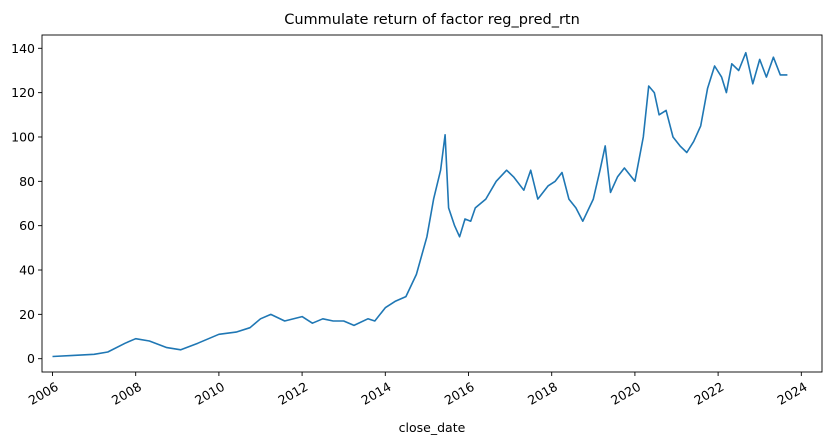 This screenshot has height=445, width=831. What do you see at coordinates (376, 393) in the screenshot?
I see `x-tick-label: 2014` at bounding box center [376, 393].